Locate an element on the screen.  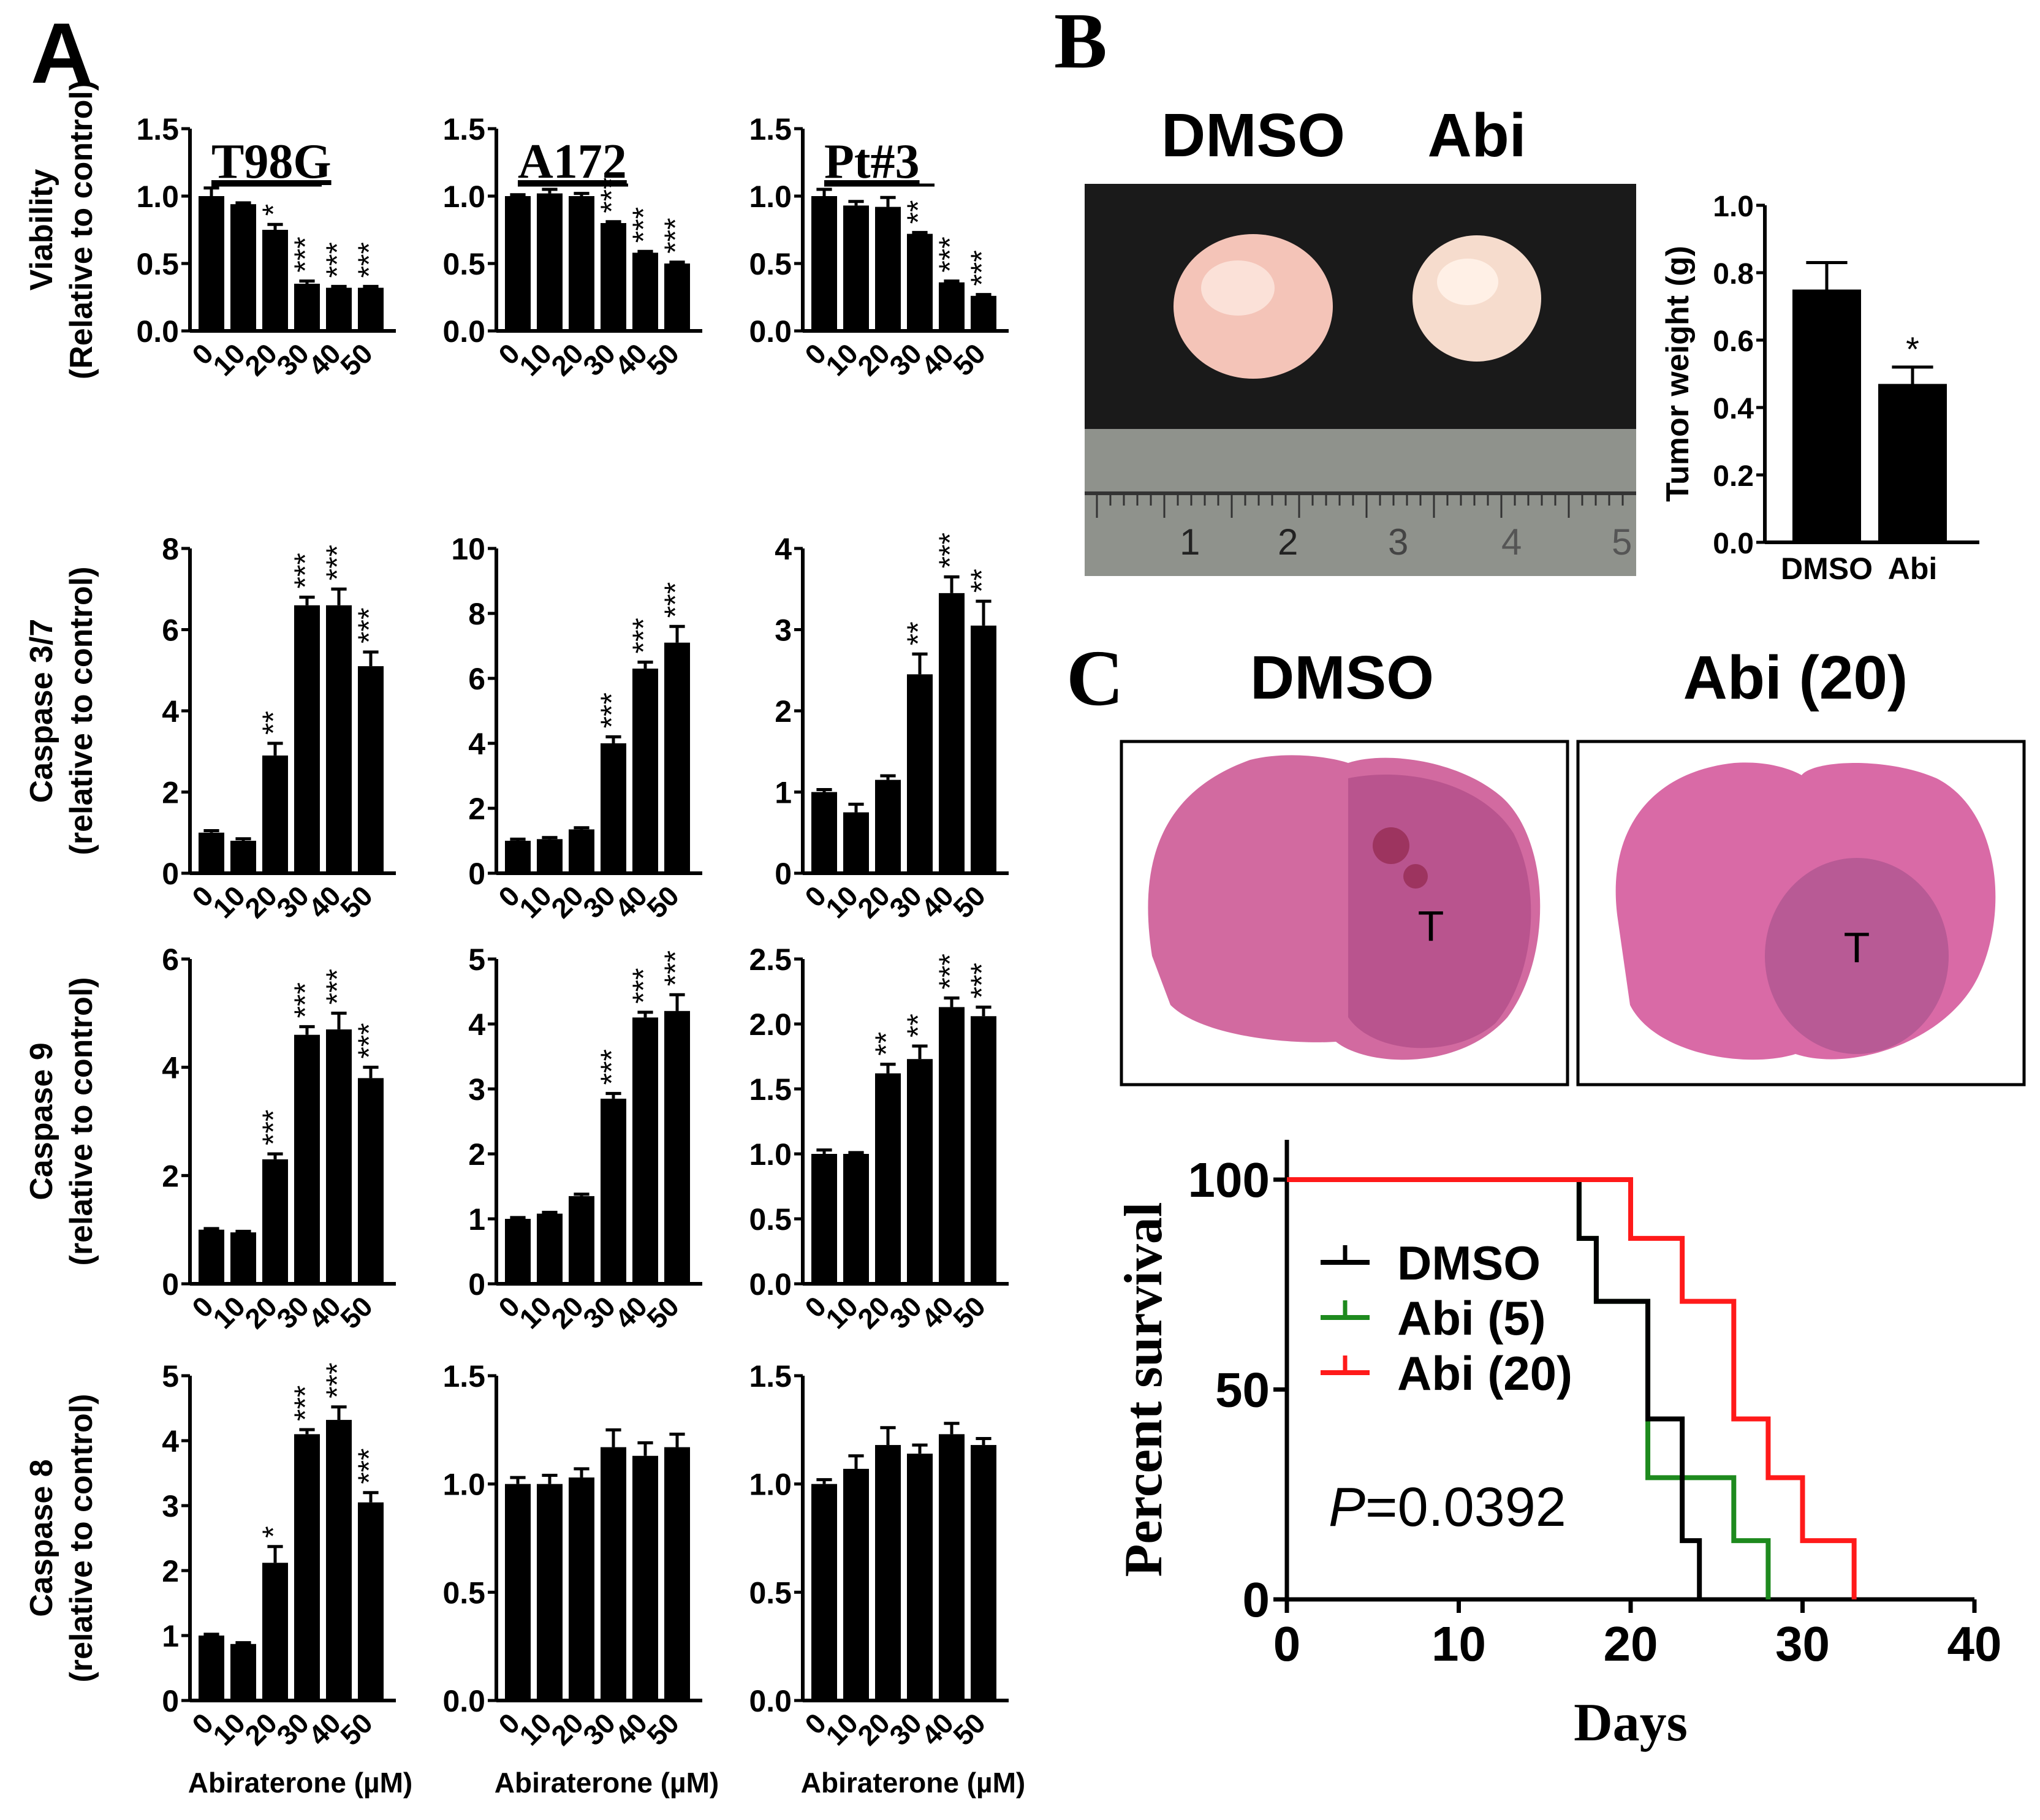
y-tick-label: 1 is located at coordinates (171, 1636).